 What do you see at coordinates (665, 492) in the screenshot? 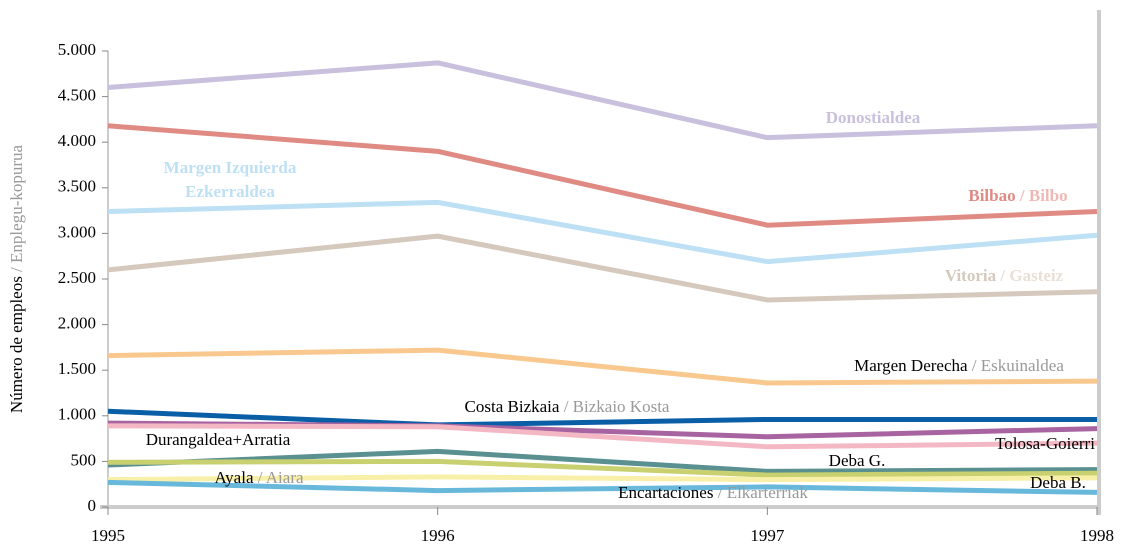
I see `label-main: Encartaciones` at bounding box center [665, 492].